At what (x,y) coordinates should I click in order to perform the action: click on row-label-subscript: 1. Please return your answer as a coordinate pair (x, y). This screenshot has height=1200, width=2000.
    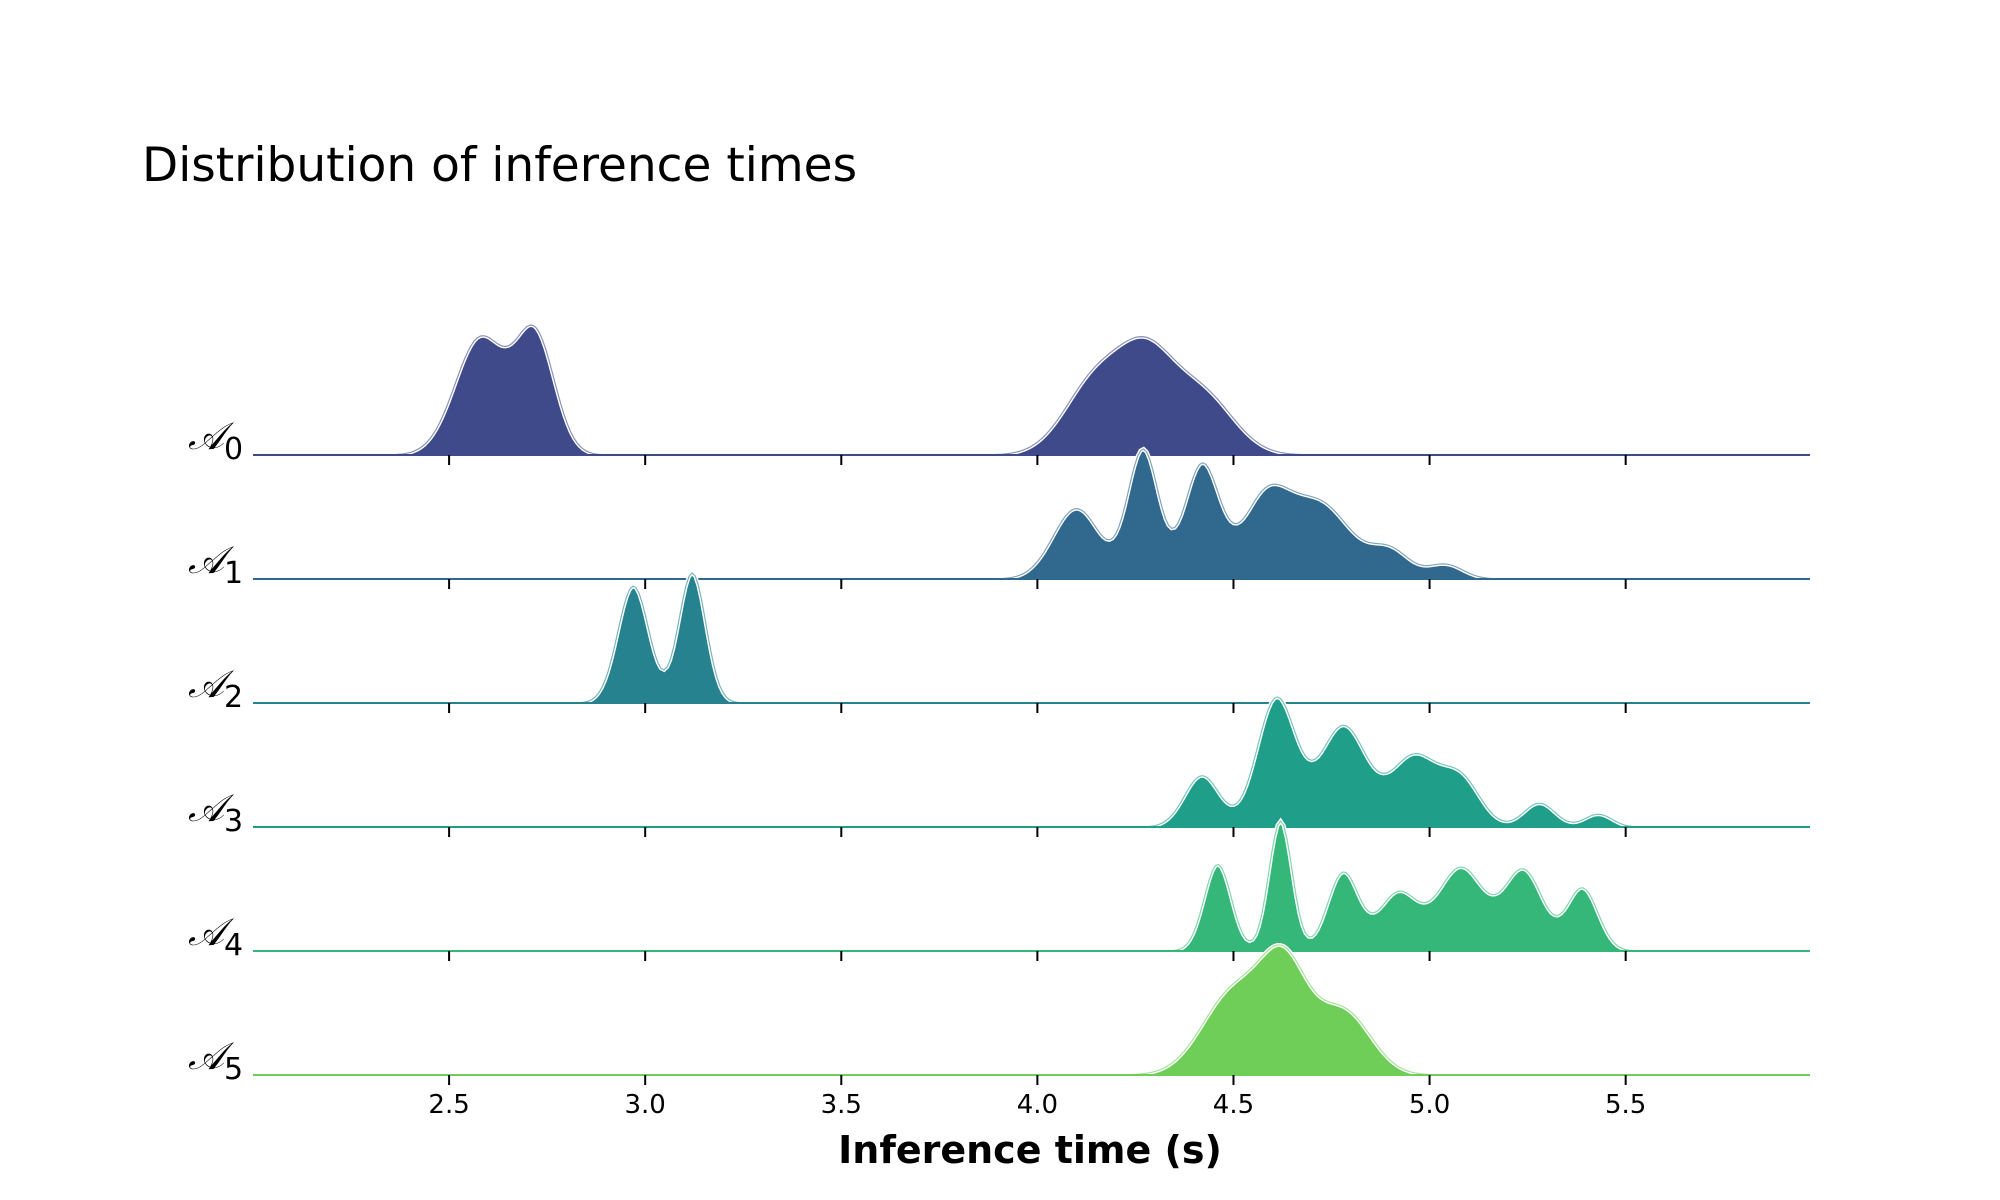
    Looking at the image, I should click on (233, 573).